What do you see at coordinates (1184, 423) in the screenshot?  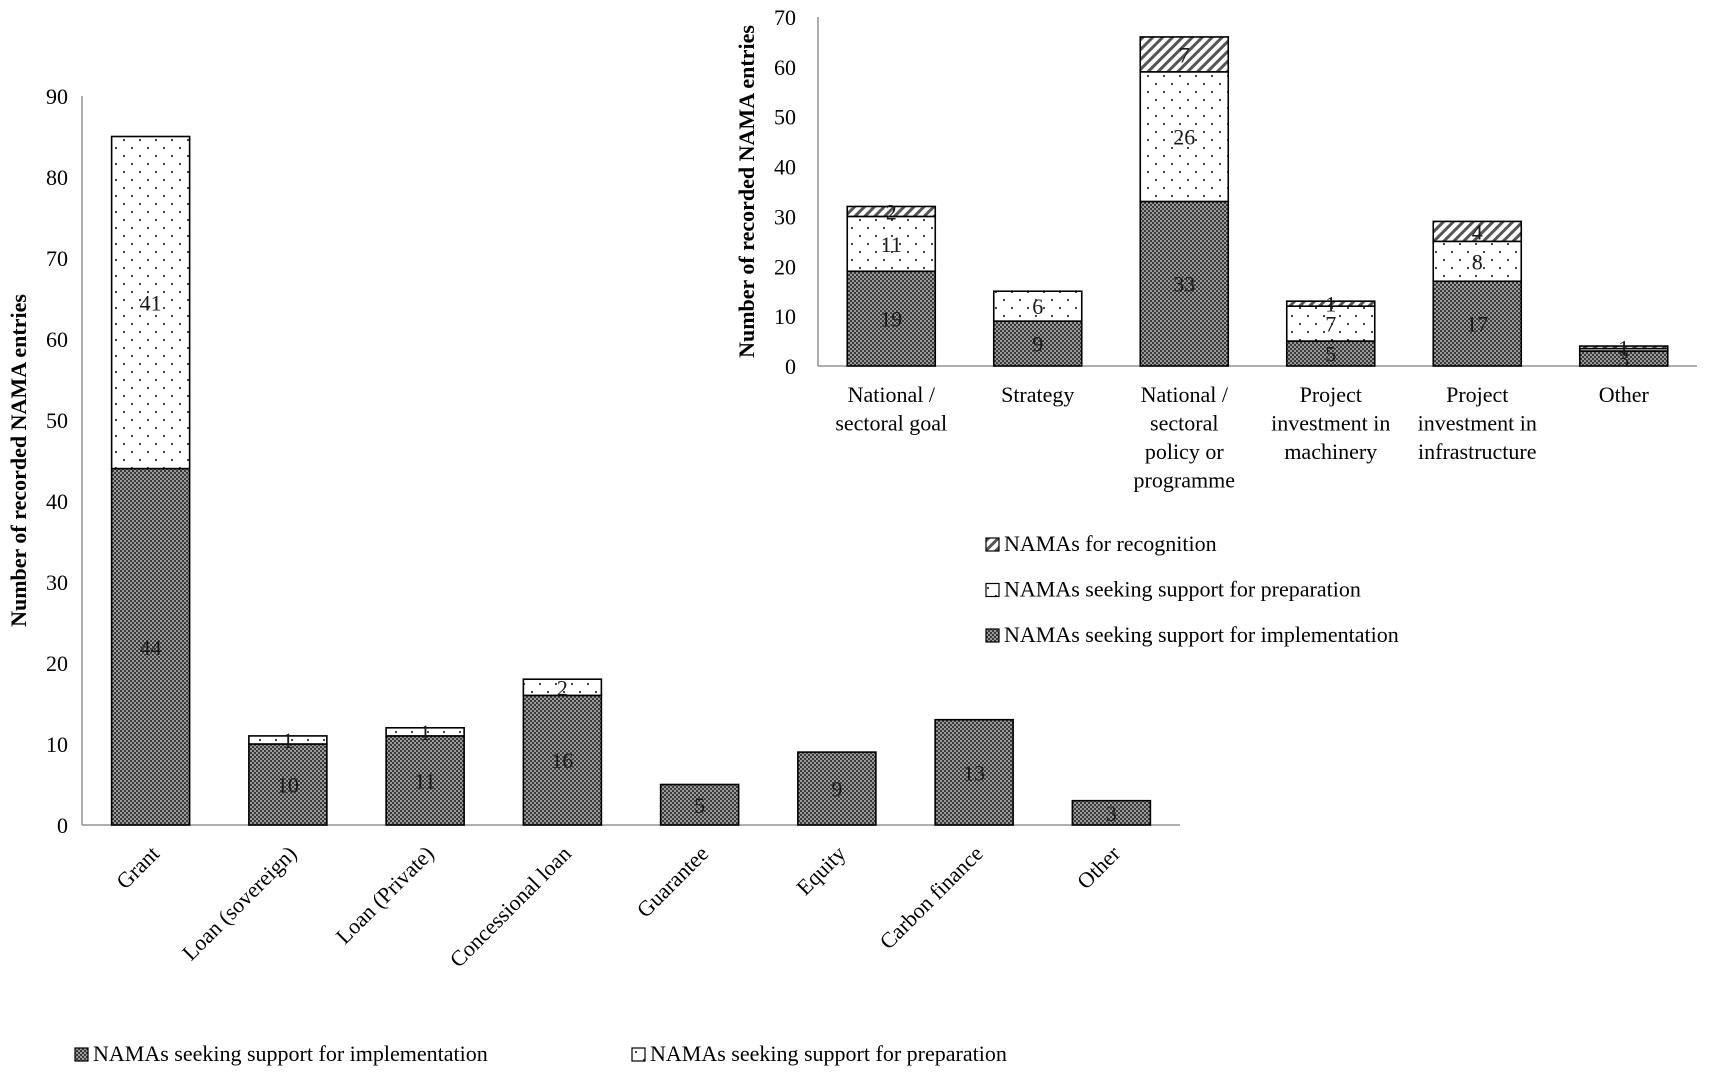 I see `x-tick-label: sectoral` at bounding box center [1184, 423].